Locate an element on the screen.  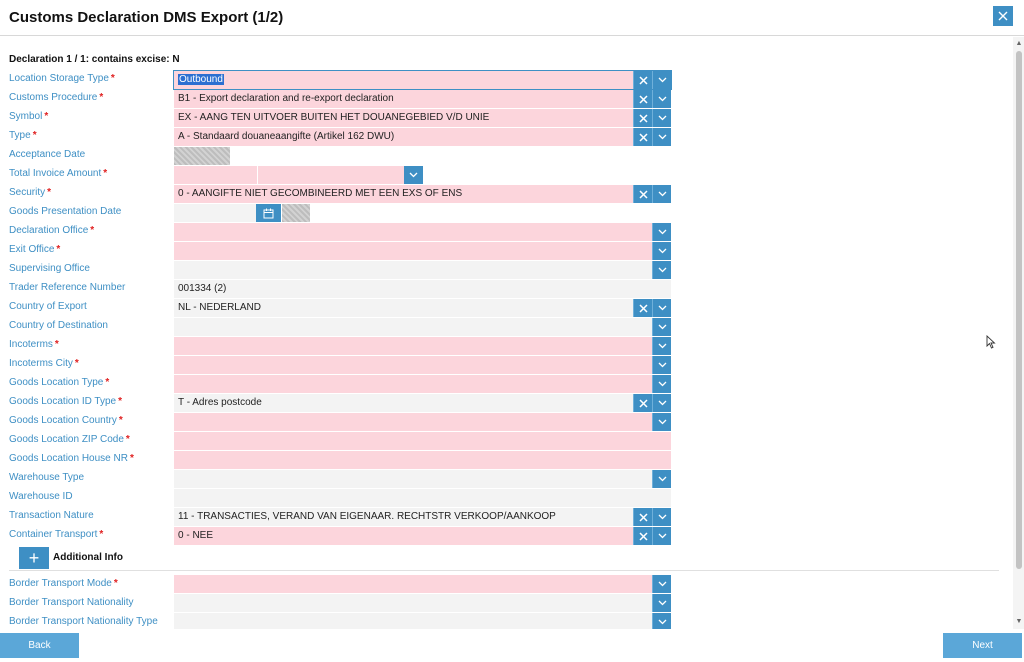
clear-type-button is located at coordinates (642, 137).